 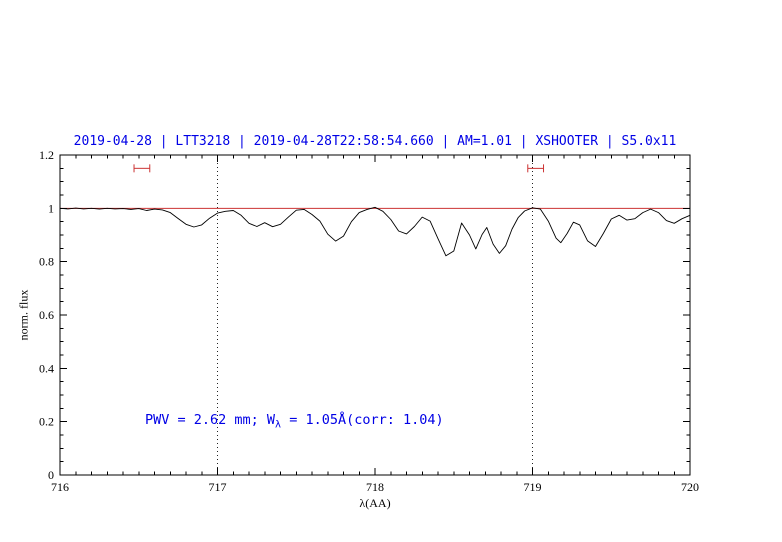 I want to click on x-tick-label: 718, so click(x=375, y=487).